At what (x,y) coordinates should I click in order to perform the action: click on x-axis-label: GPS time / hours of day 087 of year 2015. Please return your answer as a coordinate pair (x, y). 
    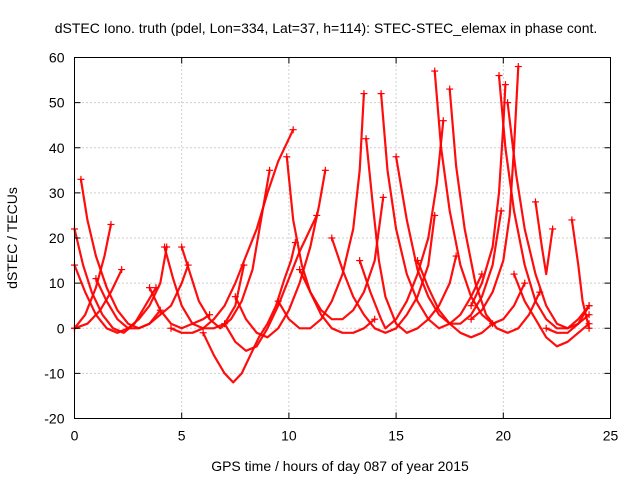
    Looking at the image, I should click on (340, 466).